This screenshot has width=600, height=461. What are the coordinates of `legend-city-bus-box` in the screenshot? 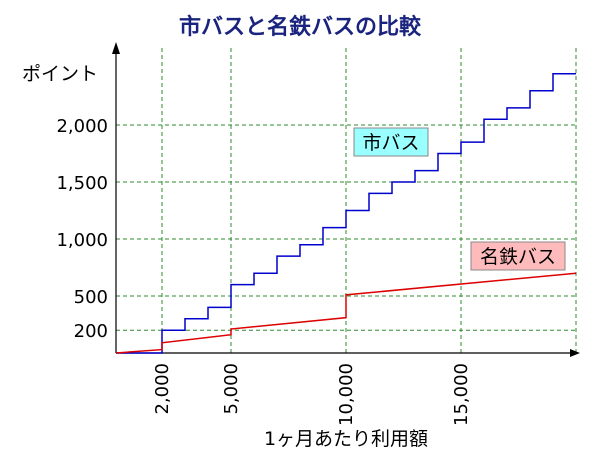 It's located at (391, 142).